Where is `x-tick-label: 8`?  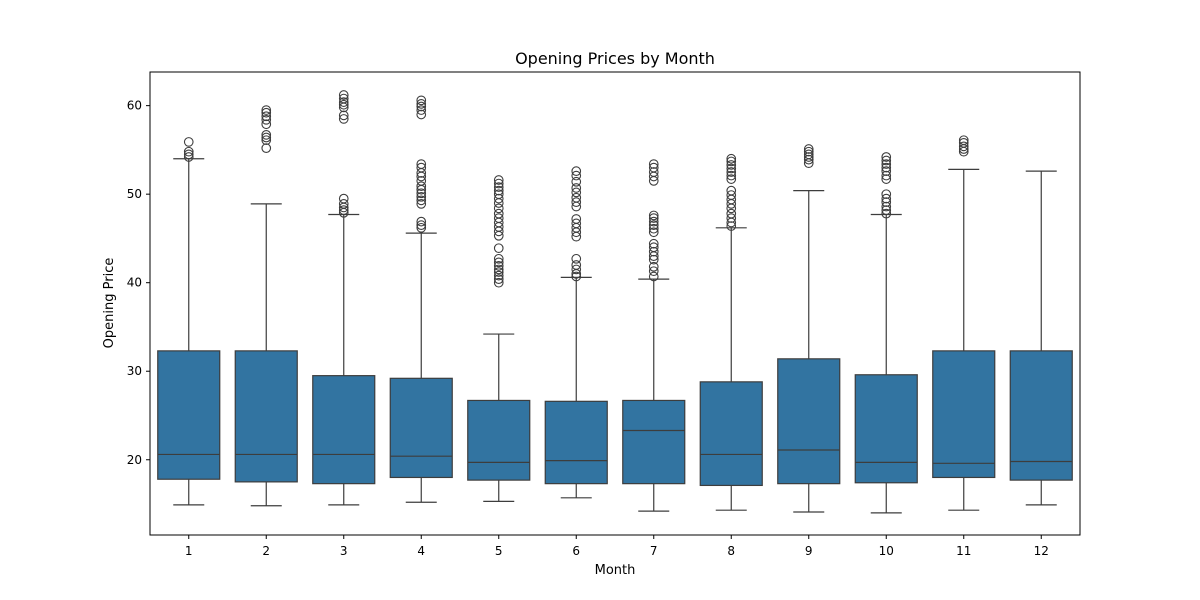 x-tick-label: 8 is located at coordinates (731, 551).